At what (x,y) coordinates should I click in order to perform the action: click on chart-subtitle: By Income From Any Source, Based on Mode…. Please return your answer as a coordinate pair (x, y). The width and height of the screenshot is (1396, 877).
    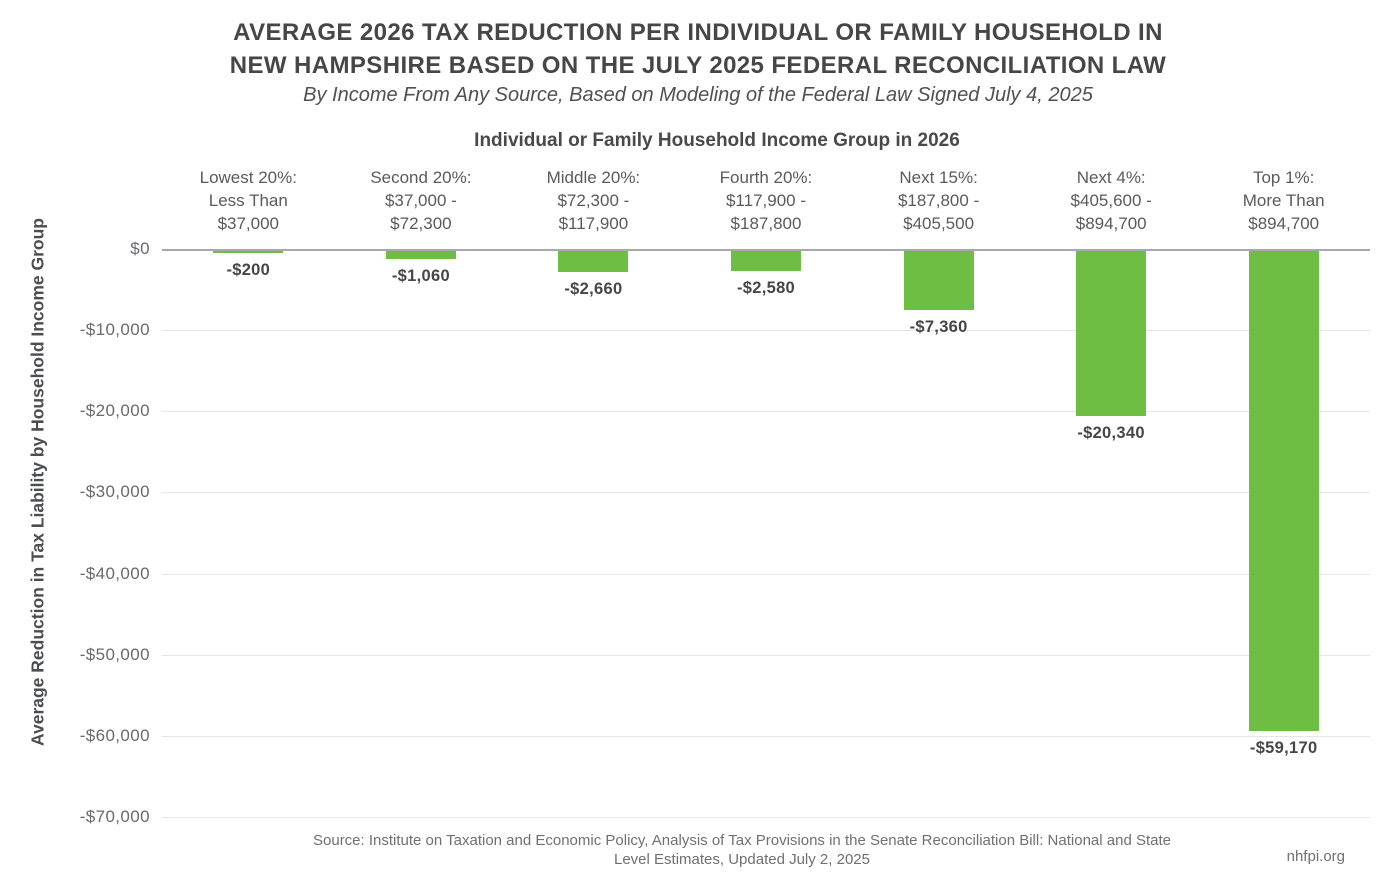
    Looking at the image, I should click on (698, 95).